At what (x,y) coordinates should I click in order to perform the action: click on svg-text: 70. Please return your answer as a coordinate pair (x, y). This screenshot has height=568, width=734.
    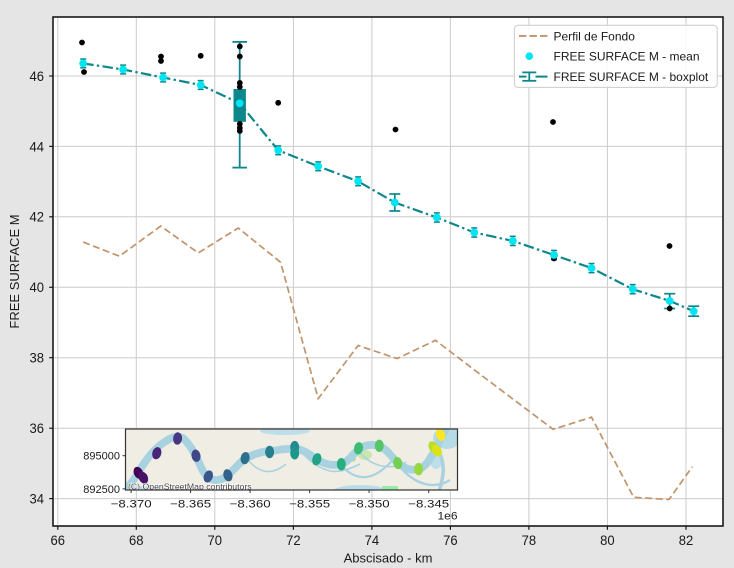
    Looking at the image, I should click on (215, 540).